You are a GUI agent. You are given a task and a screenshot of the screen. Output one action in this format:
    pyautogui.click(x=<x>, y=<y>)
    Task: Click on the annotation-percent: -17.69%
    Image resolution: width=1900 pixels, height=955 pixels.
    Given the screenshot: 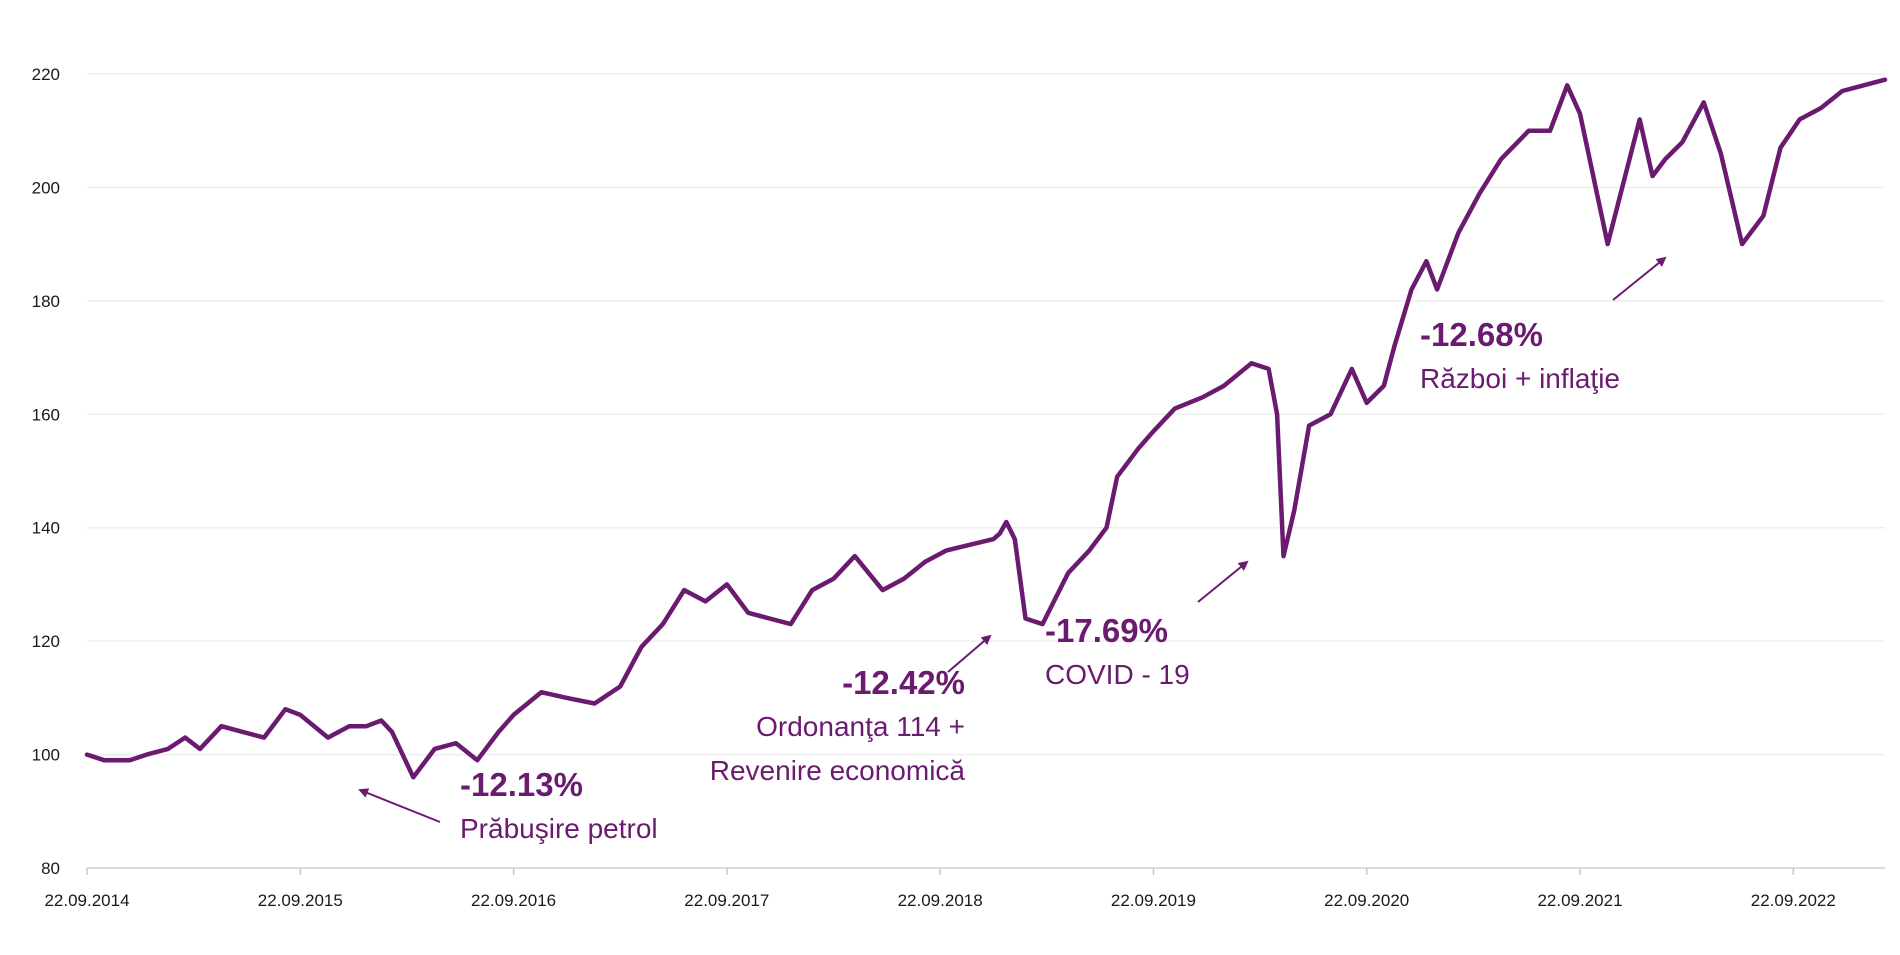 What is the action you would take?
    pyautogui.click(x=1106, y=630)
    